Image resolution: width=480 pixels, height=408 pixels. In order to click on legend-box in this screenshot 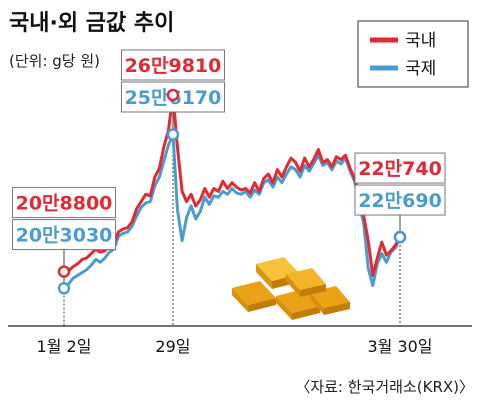, I will do `click(413, 54)`.